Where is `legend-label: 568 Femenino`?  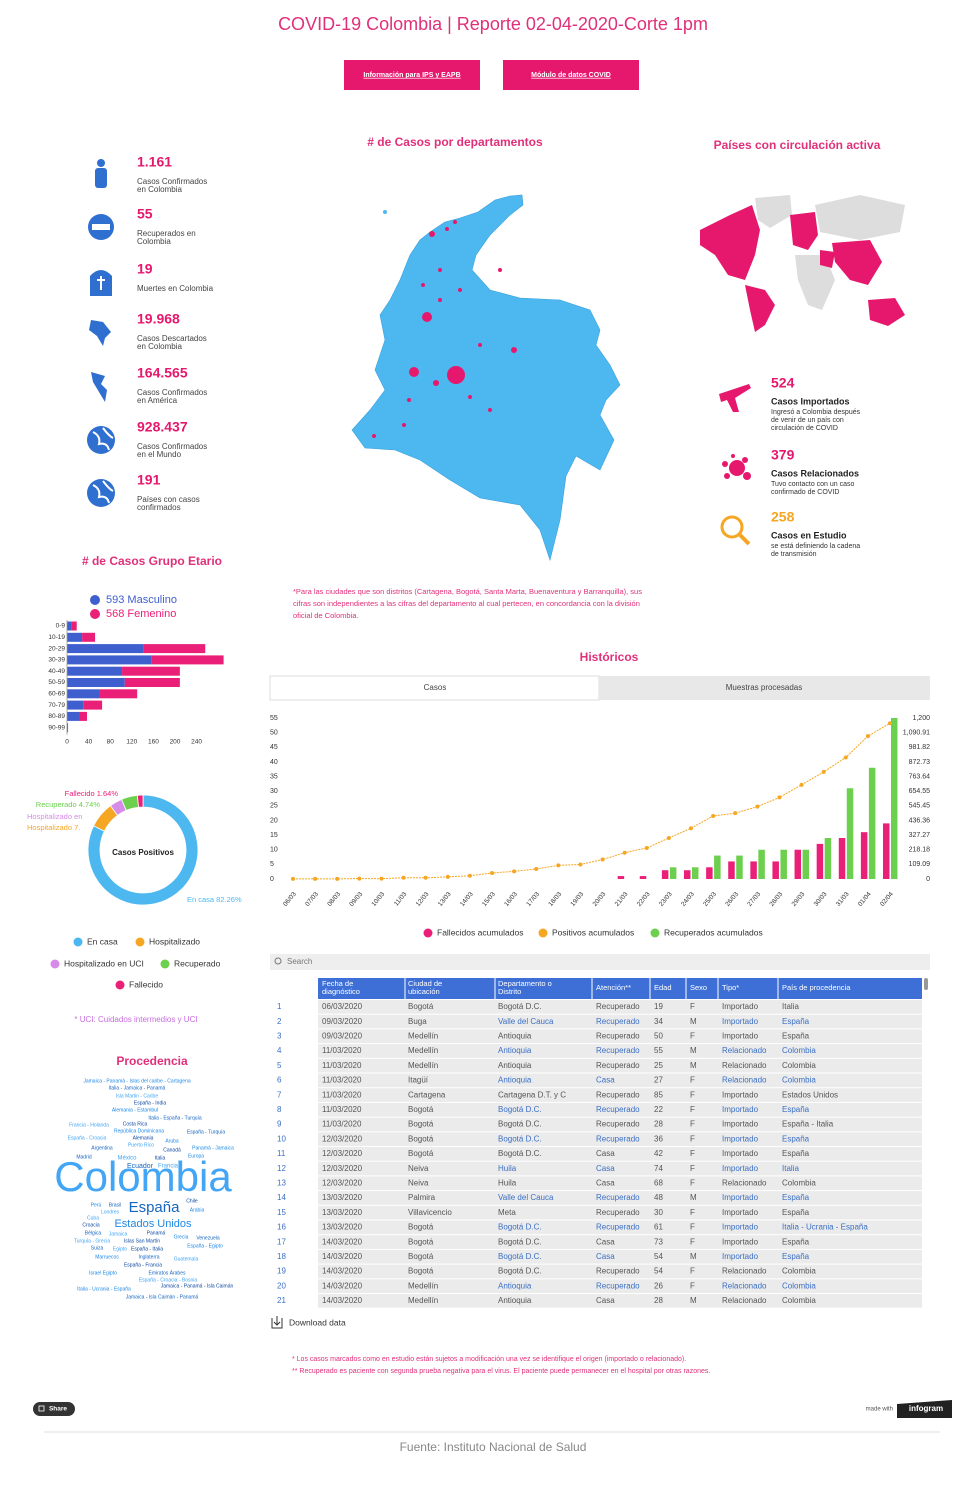
legend-label: 568 Femenino is located at coordinates (141, 614).